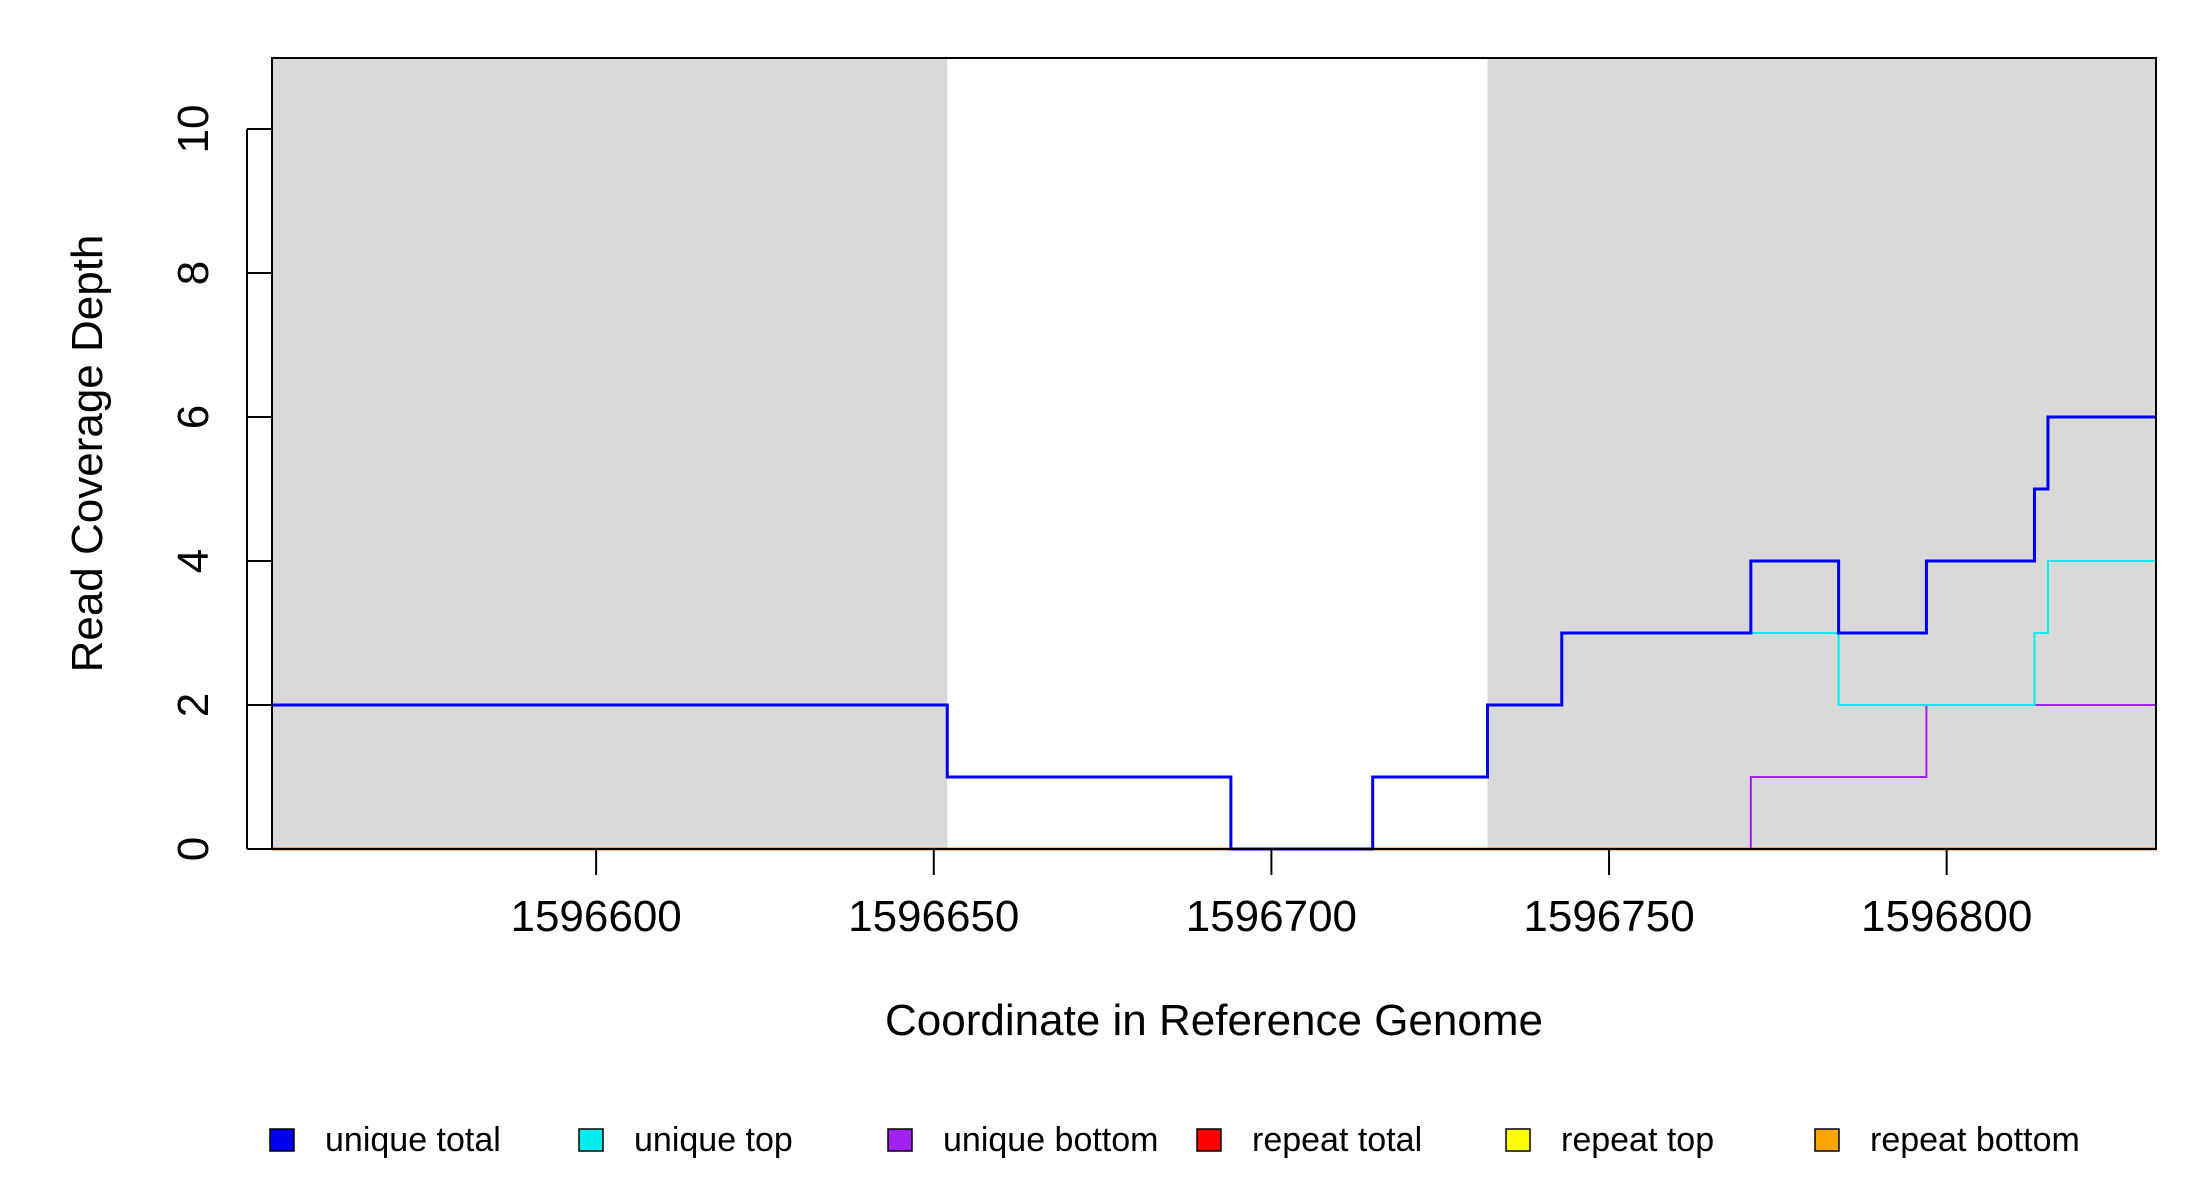  I want to click on legend-swatch-unique-top, so click(591, 1140).